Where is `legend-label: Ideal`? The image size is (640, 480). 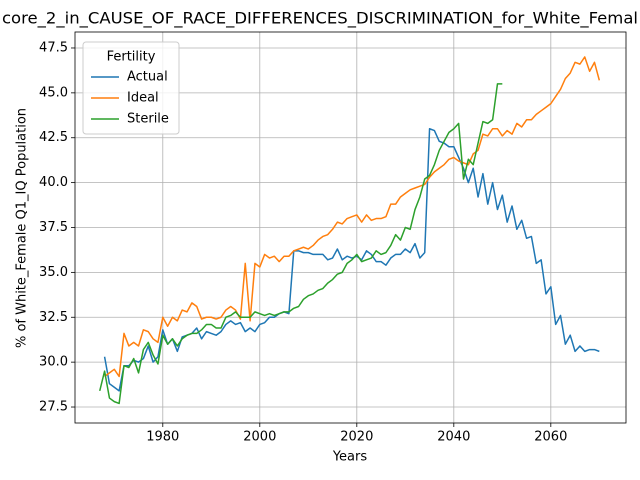
legend-label: Ideal is located at coordinates (143, 98).